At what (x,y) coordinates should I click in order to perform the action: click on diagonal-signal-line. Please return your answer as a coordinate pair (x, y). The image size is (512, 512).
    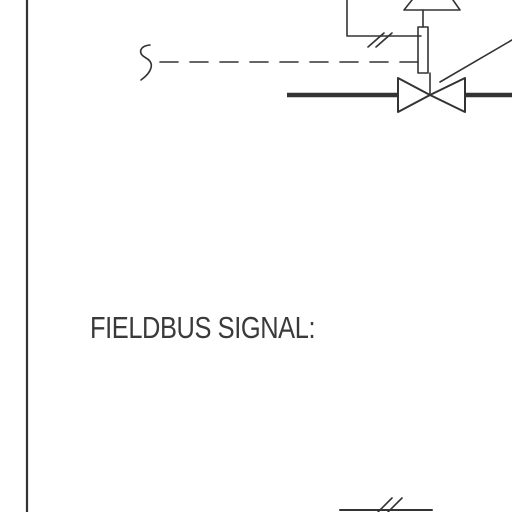
    Looking at the image, I should click on (475, 61).